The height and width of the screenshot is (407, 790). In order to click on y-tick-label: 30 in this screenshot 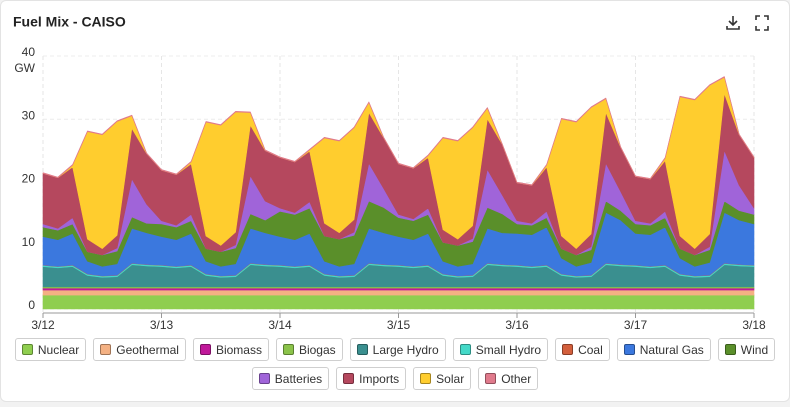, I will do `click(29, 115)`.